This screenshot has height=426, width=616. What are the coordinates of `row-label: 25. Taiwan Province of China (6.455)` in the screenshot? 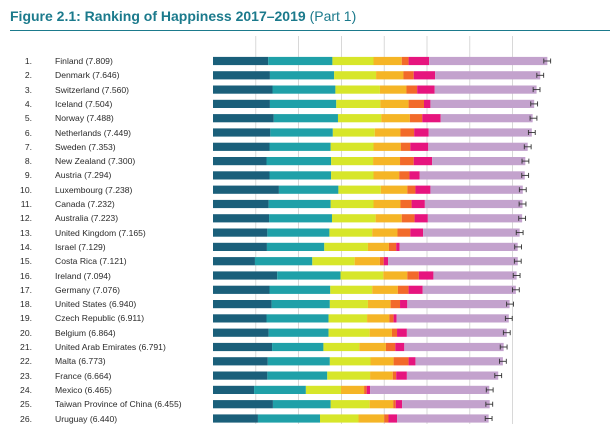 It's located at (106, 404).